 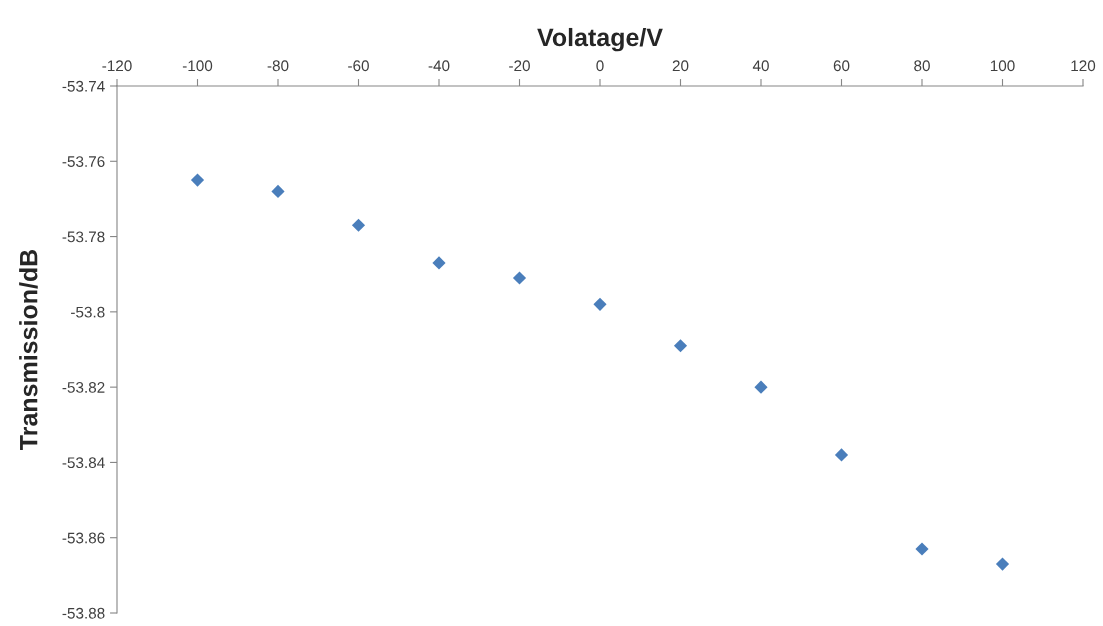 What do you see at coordinates (600, 66) in the screenshot?
I see `x-tick-label: 0` at bounding box center [600, 66].